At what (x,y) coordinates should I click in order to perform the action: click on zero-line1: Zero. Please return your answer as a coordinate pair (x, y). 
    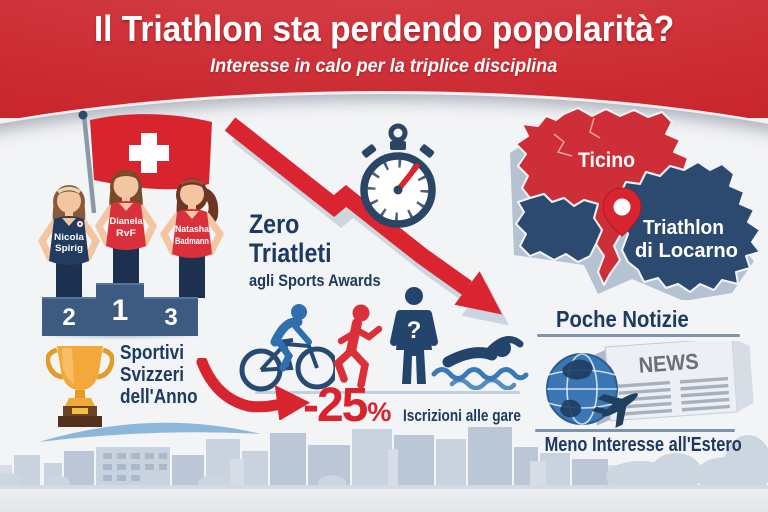
    Looking at the image, I should click on (274, 224).